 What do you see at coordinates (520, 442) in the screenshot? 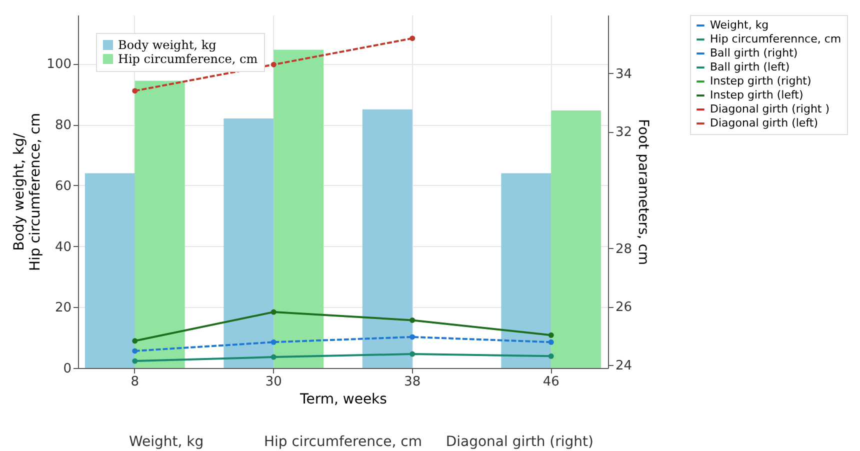
I see `text: Diagonal girth (right)` at bounding box center [520, 442].